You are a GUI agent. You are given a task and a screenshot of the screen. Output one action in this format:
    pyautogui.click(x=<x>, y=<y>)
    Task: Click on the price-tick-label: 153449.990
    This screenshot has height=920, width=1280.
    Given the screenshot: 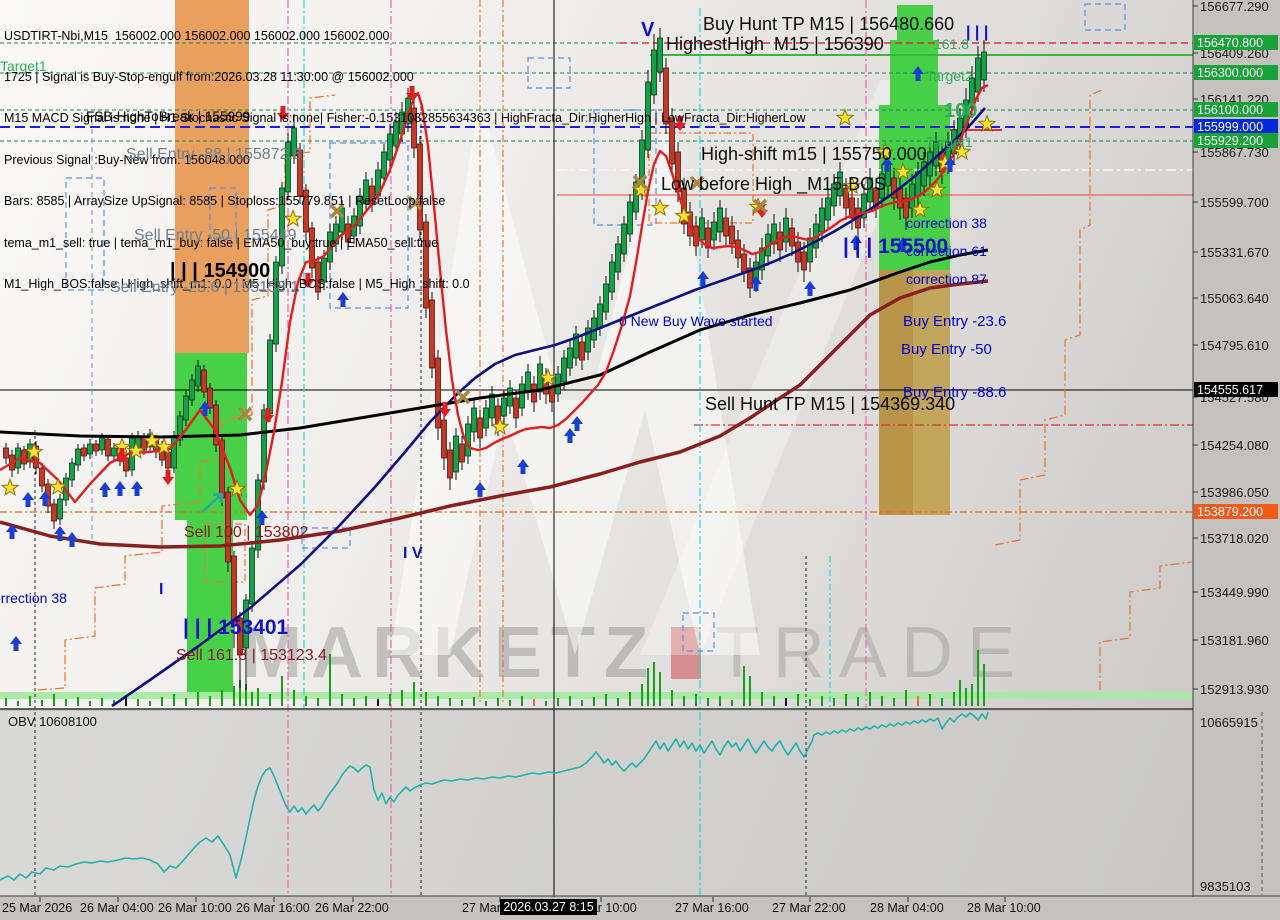 What is the action you would take?
    pyautogui.click(x=1234, y=592)
    